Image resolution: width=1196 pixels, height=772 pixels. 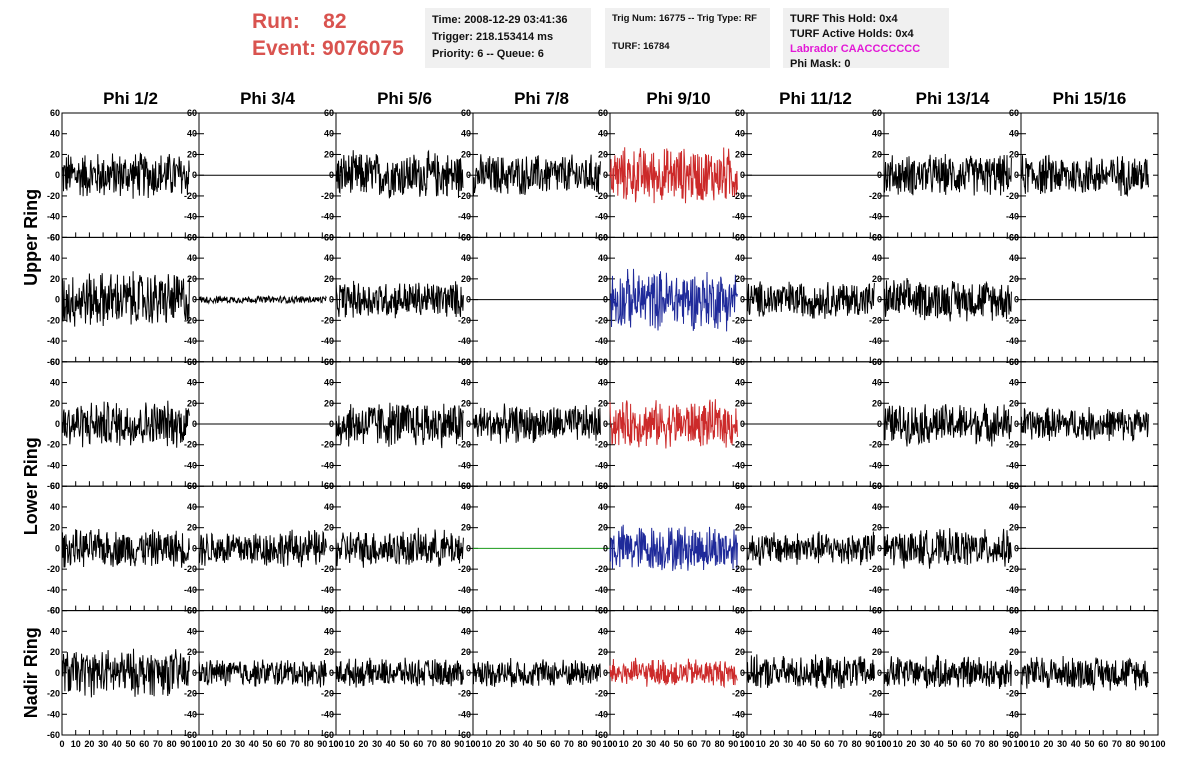 What do you see at coordinates (844, 19) in the screenshot?
I see `turf-hold-text: TURF This Hold: 0x4` at bounding box center [844, 19].